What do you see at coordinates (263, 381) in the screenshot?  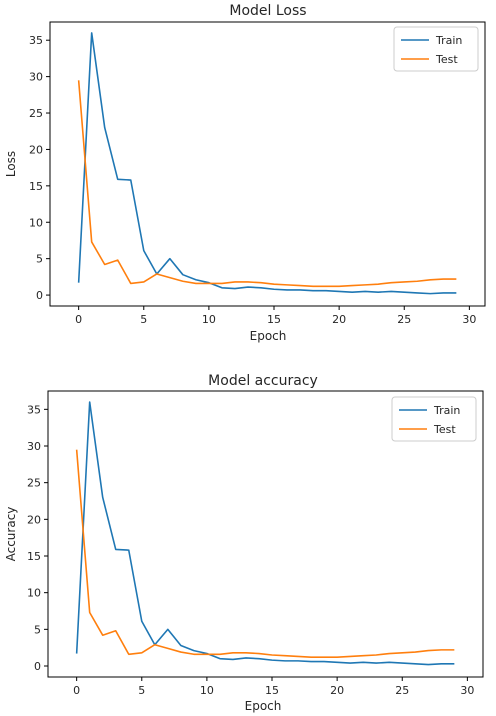 I see `chart-title: Model accuracy` at bounding box center [263, 381].